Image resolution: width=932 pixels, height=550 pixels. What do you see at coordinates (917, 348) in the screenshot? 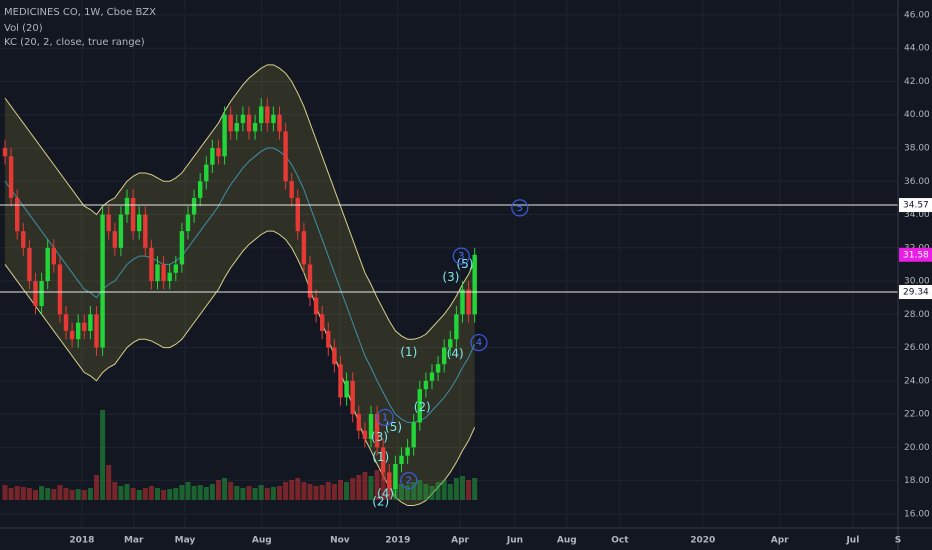
I see `y-tick-label: 26.00` at bounding box center [917, 348].